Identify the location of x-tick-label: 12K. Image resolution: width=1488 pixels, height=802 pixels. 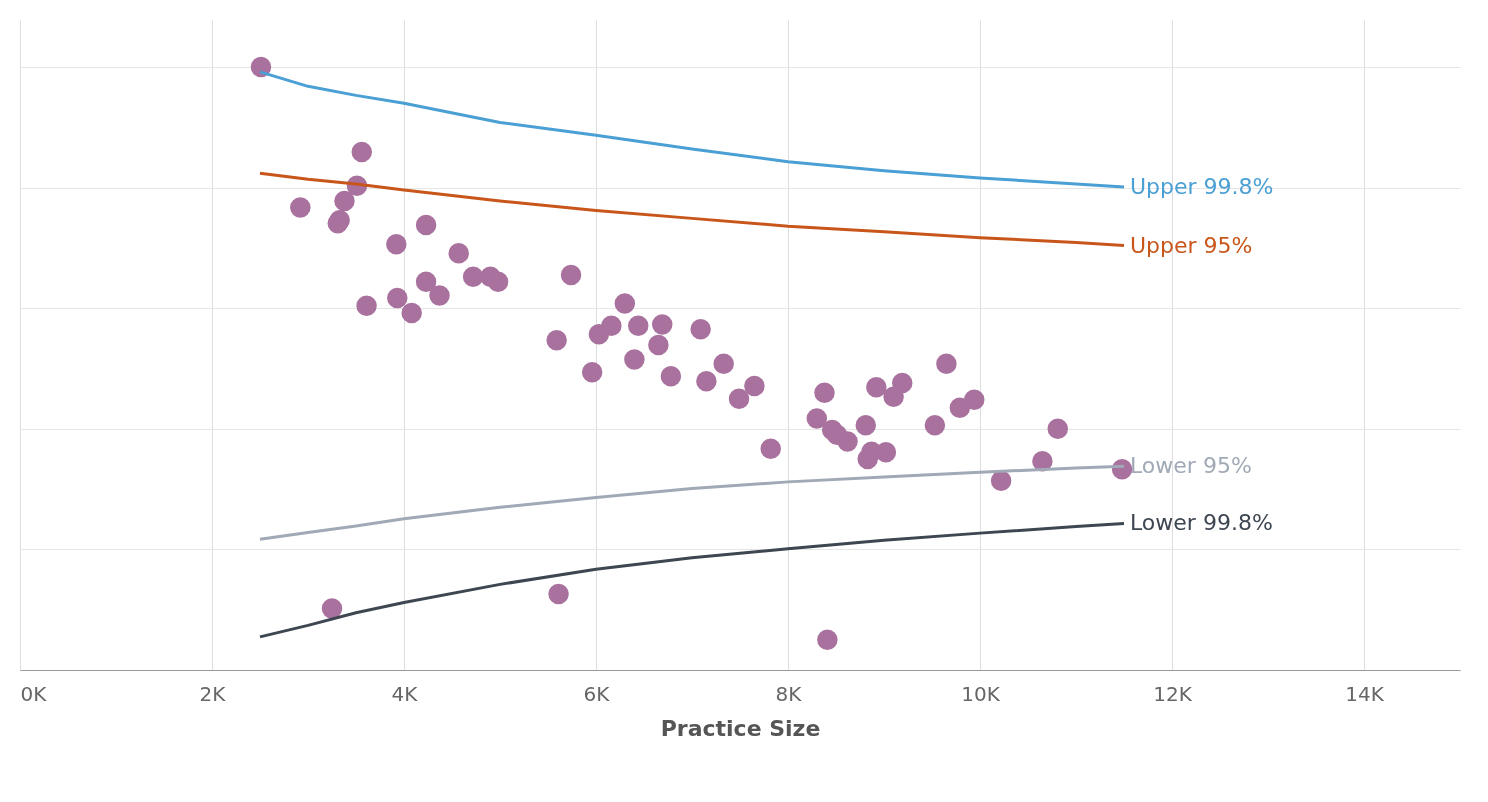
(1173, 693).